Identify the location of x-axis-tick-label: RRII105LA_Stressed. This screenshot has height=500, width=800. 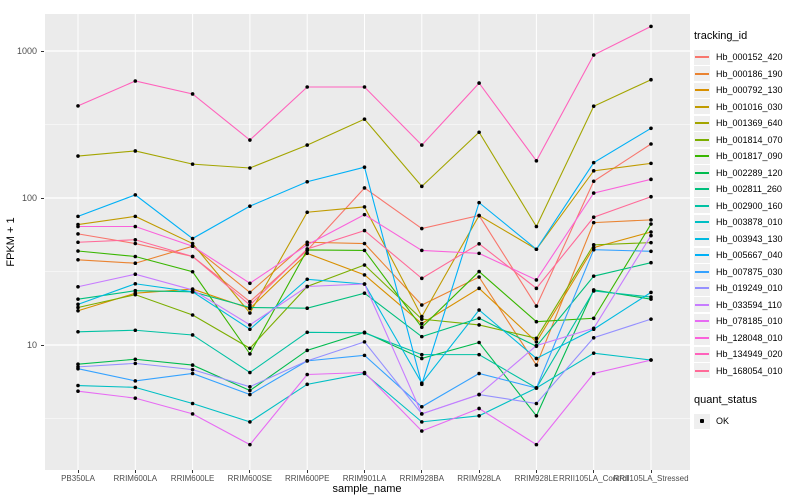
(651, 478).